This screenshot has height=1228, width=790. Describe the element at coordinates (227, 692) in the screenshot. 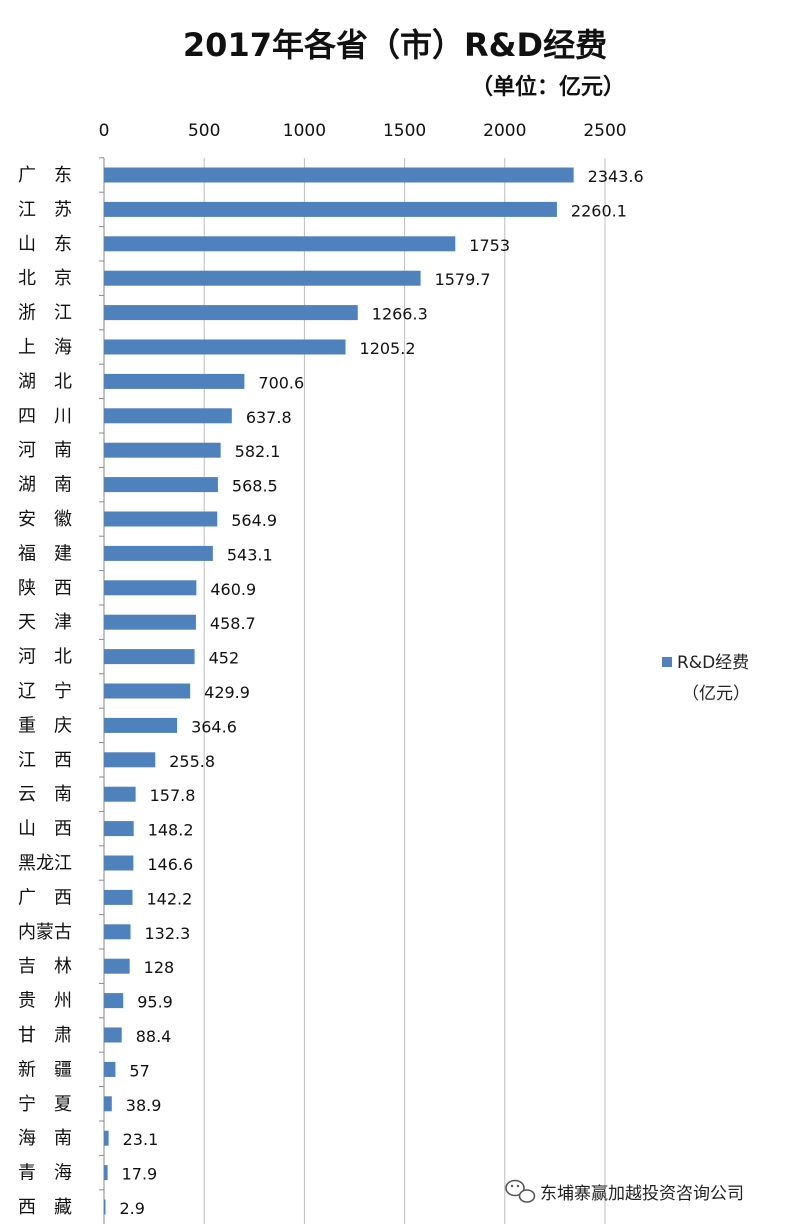

I see `value-label: 429.9` at that location.